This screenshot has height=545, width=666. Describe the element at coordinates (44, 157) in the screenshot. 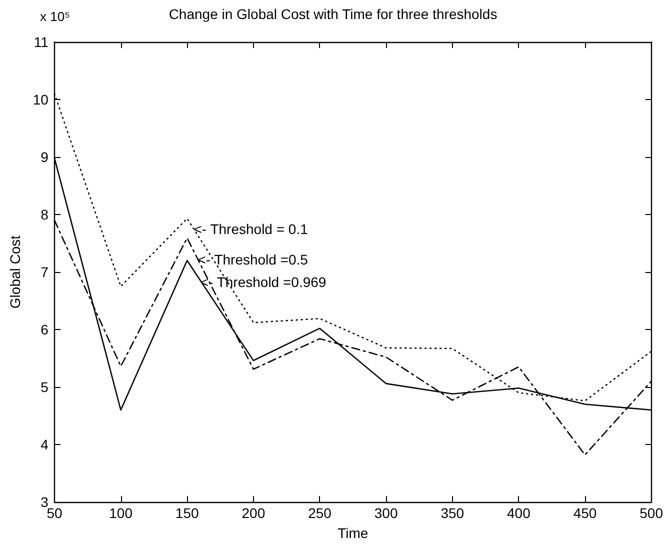

I see `y-tick-label: 9` at that location.